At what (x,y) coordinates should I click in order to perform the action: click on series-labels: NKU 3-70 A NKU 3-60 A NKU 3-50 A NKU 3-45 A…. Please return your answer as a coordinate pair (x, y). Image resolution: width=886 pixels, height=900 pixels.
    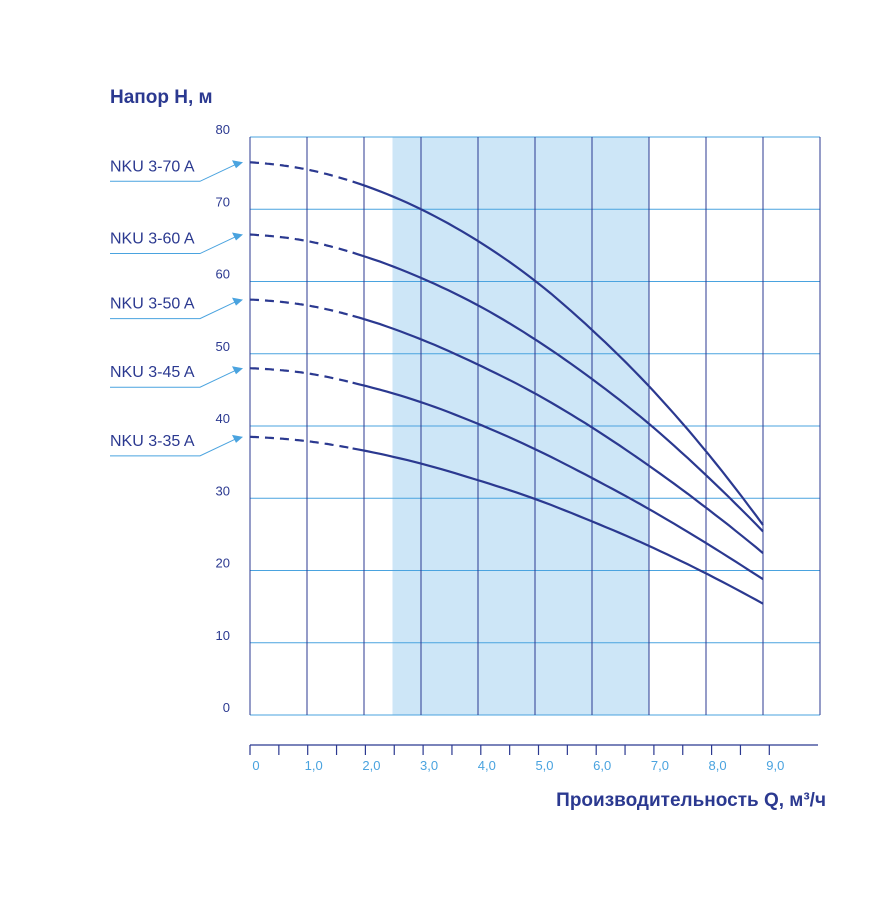
    Looking at the image, I should click on (176, 307).